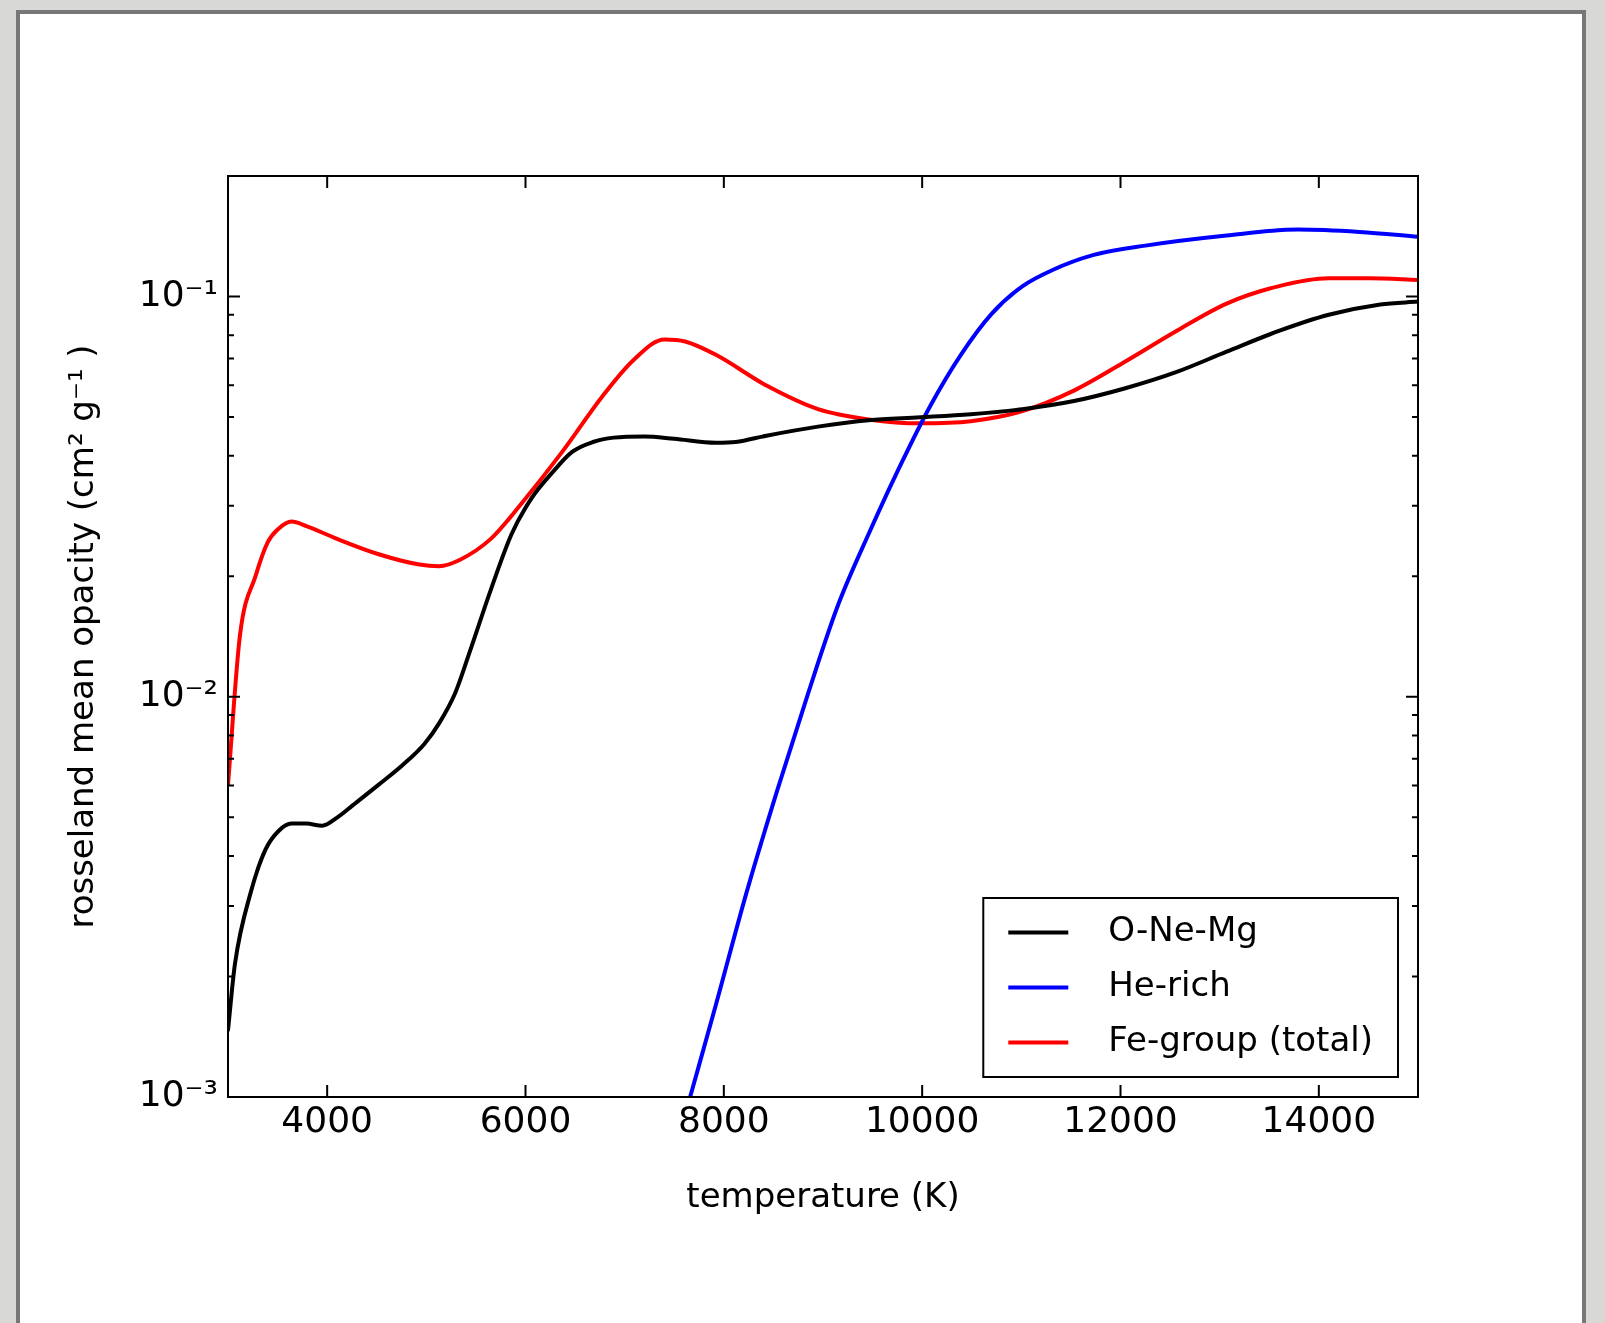 The height and width of the screenshot is (1323, 1605). Describe the element at coordinates (1183, 929) in the screenshot. I see `legend-label: O-Ne-Mg` at that location.